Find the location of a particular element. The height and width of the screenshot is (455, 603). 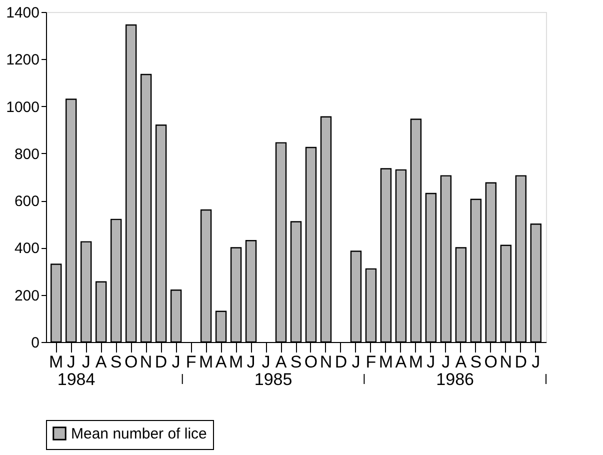

text: 1985 is located at coordinates (273, 379).